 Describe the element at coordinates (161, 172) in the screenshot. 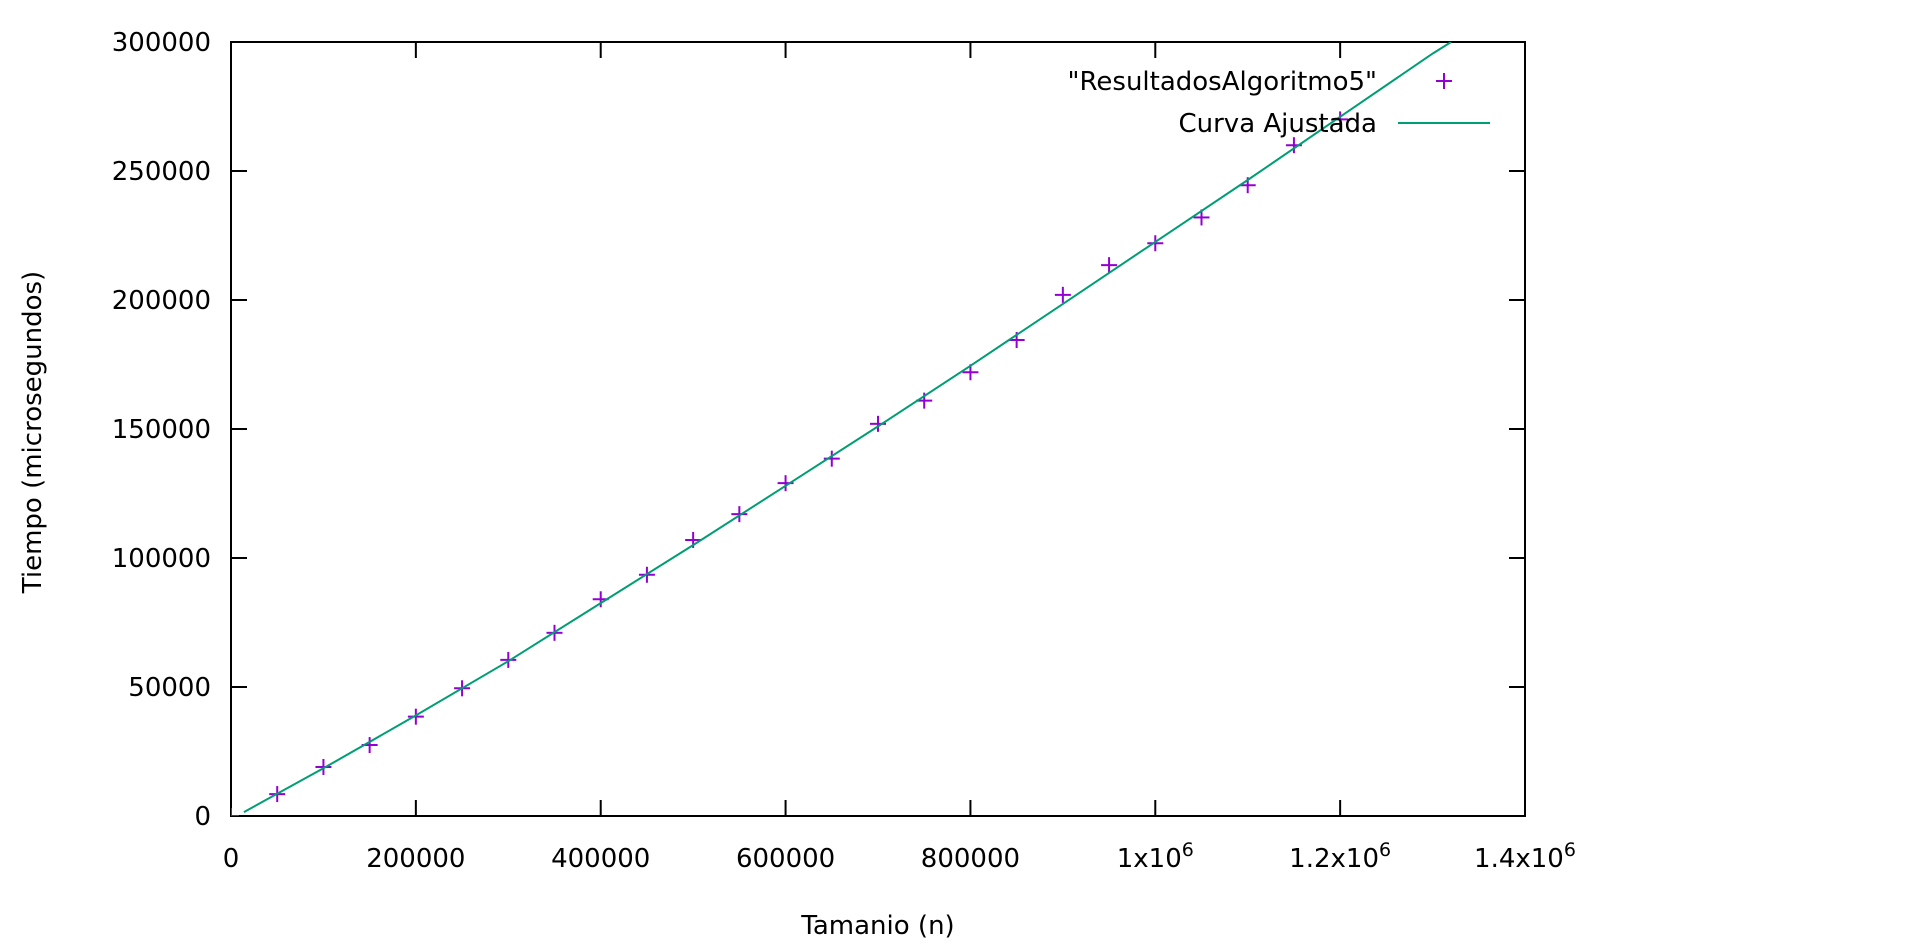

I see `y-tick-label: 250000` at that location.